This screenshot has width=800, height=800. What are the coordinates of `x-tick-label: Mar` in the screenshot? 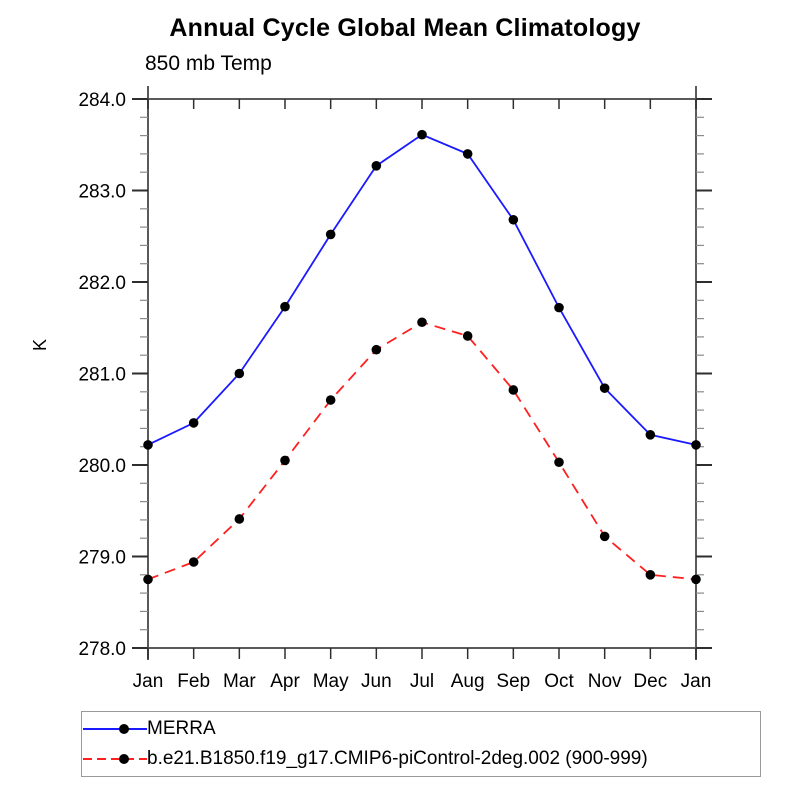 It's located at (239, 681).